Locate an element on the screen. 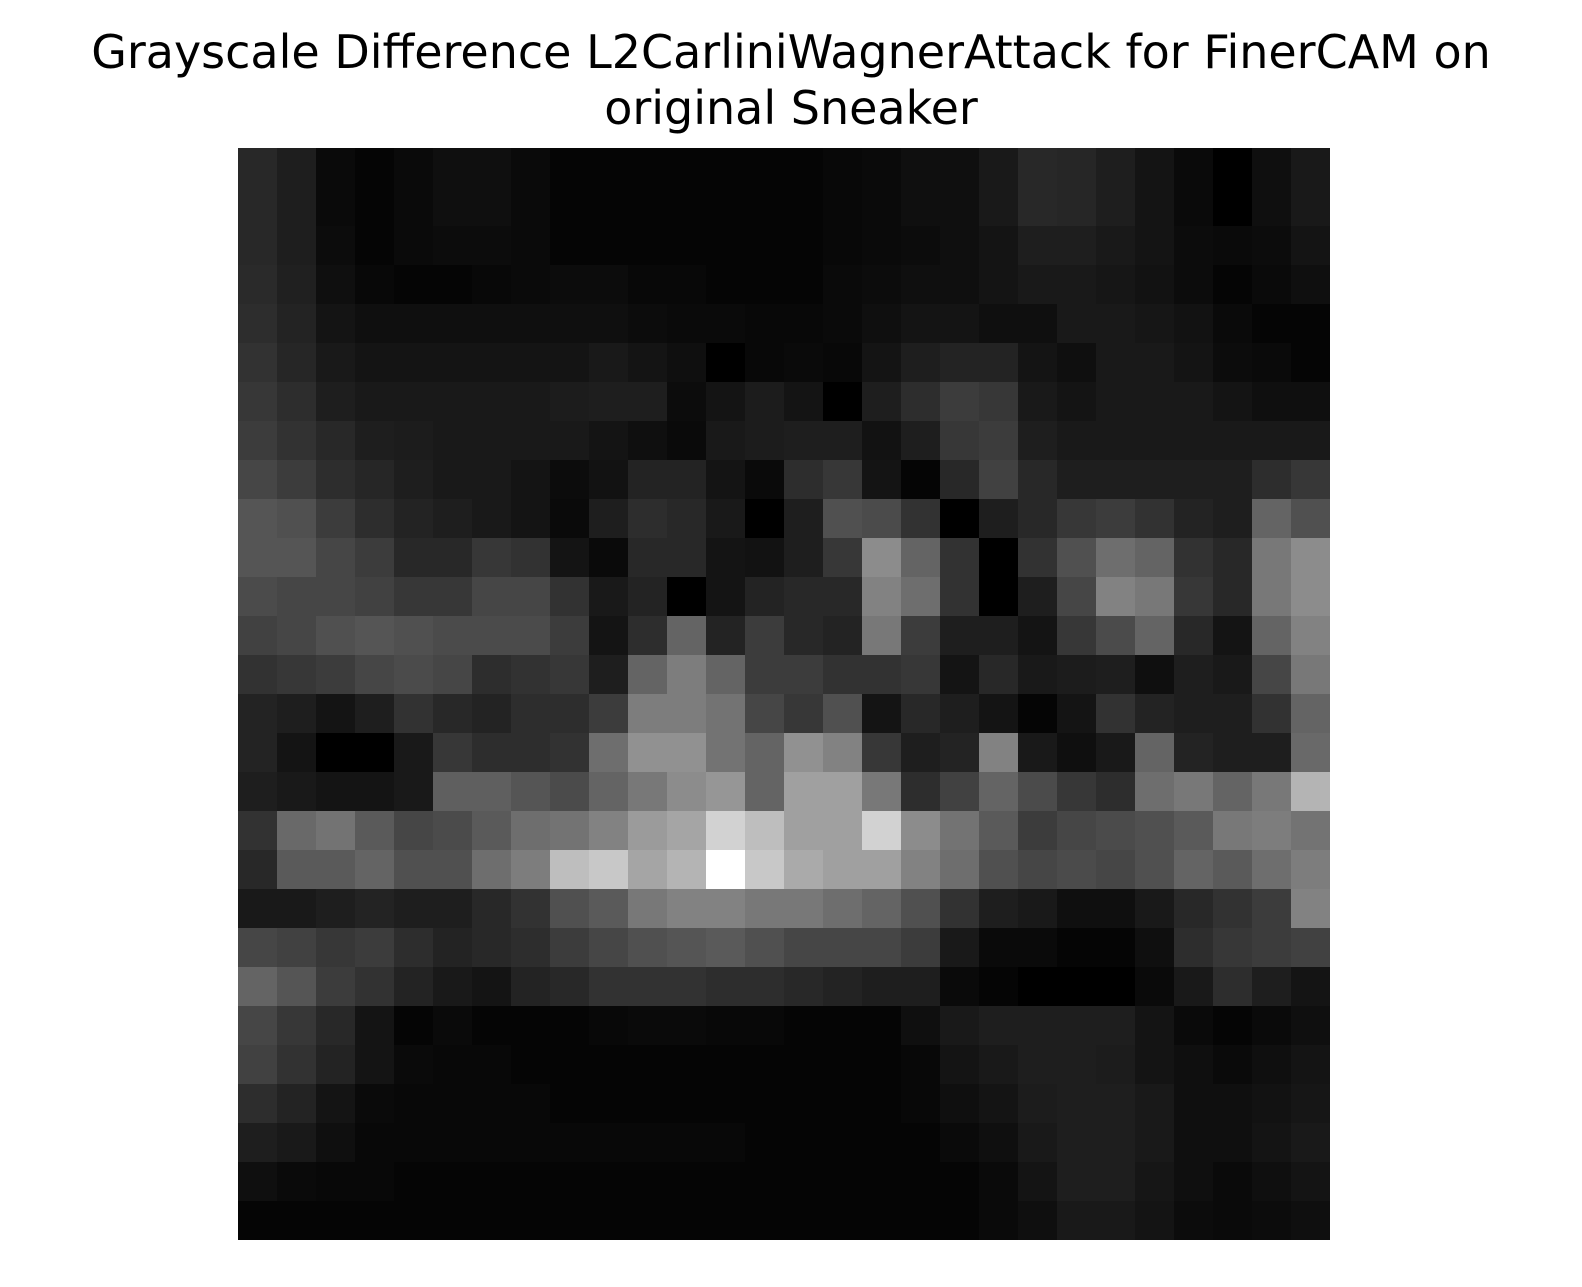 The image size is (1582, 1287). heatmap-cell-r0-c23 is located at coordinates (1155, 168).